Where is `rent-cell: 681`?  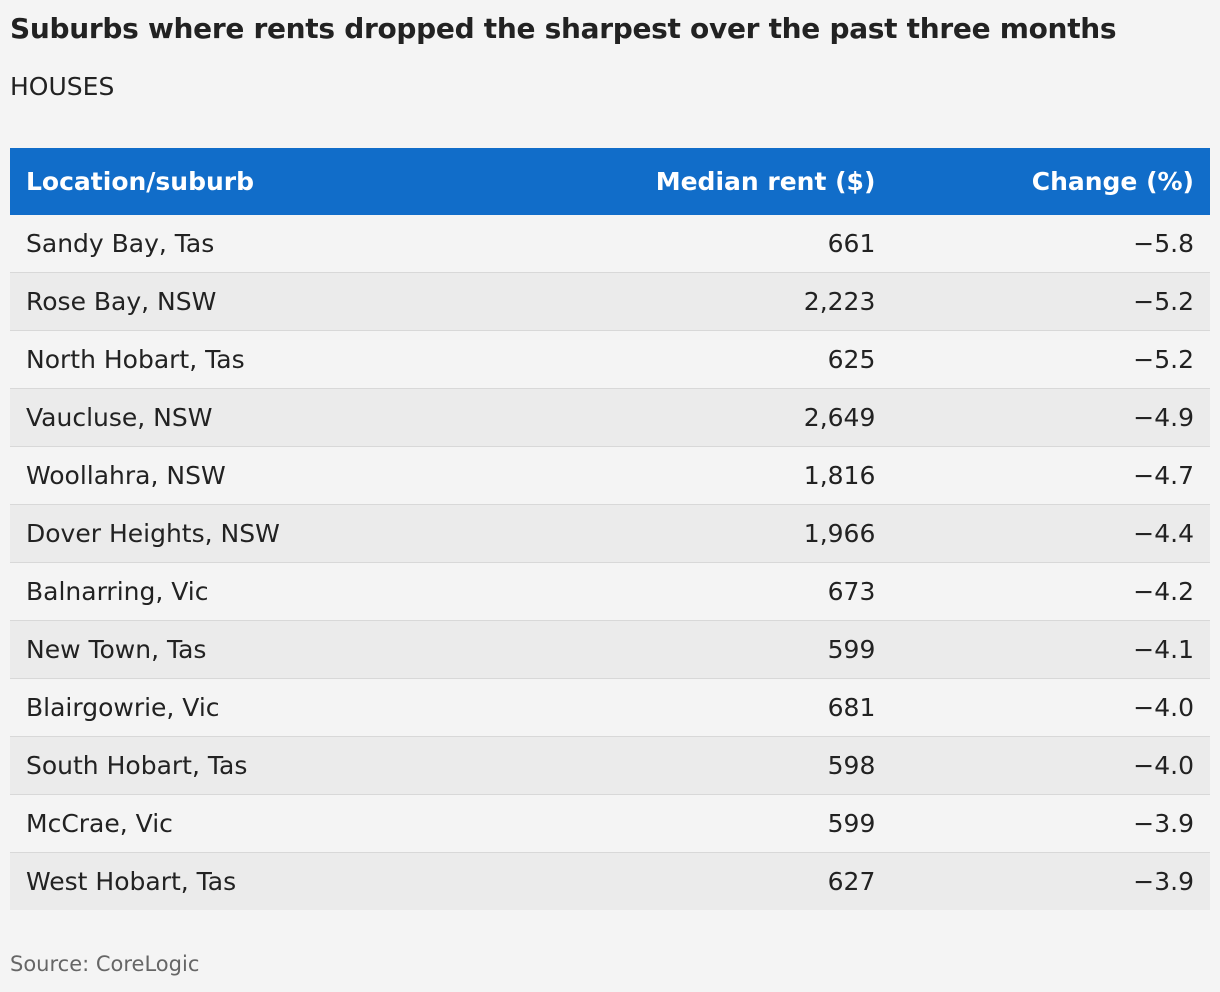
rent-cell: 681 is located at coordinates (685, 707).